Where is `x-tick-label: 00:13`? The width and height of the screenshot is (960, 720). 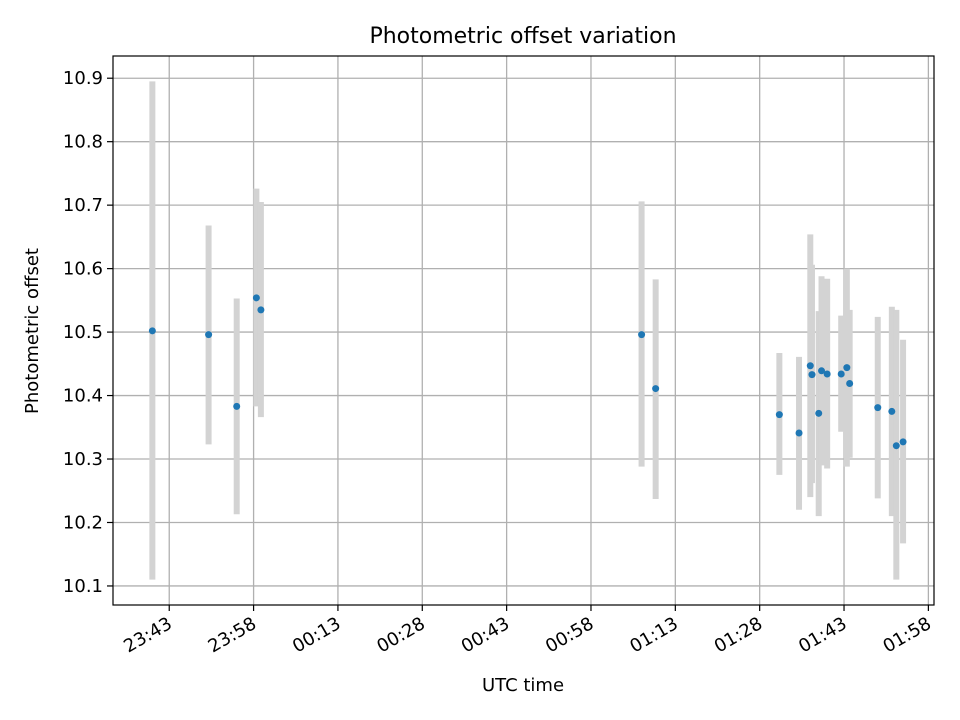 x-tick-label: 00:13 is located at coordinates (316, 635).